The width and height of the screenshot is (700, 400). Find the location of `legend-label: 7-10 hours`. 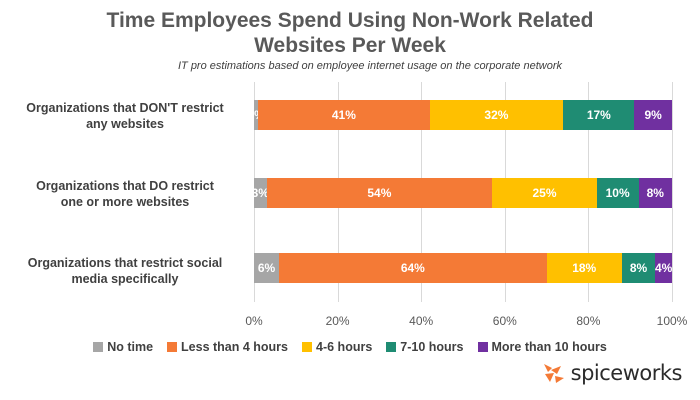

legend-label: 7-10 hours is located at coordinates (432, 347).